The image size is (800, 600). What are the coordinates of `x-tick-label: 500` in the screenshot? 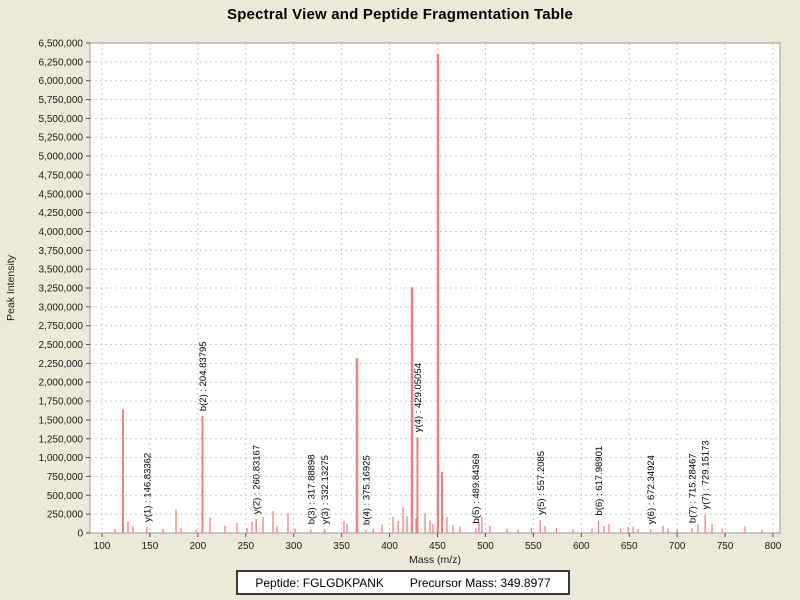 It's located at (485, 546).